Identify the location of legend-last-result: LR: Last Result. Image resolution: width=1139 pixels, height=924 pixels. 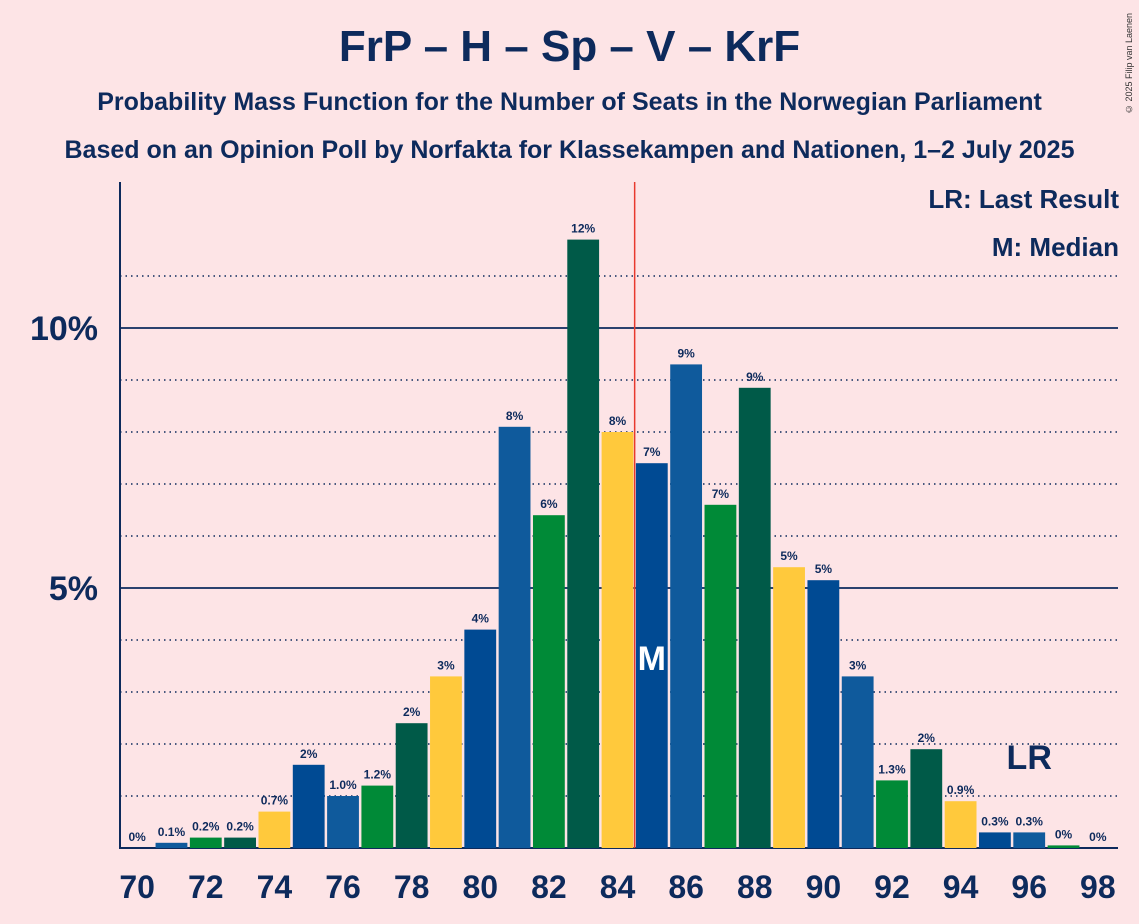
(1023, 199).